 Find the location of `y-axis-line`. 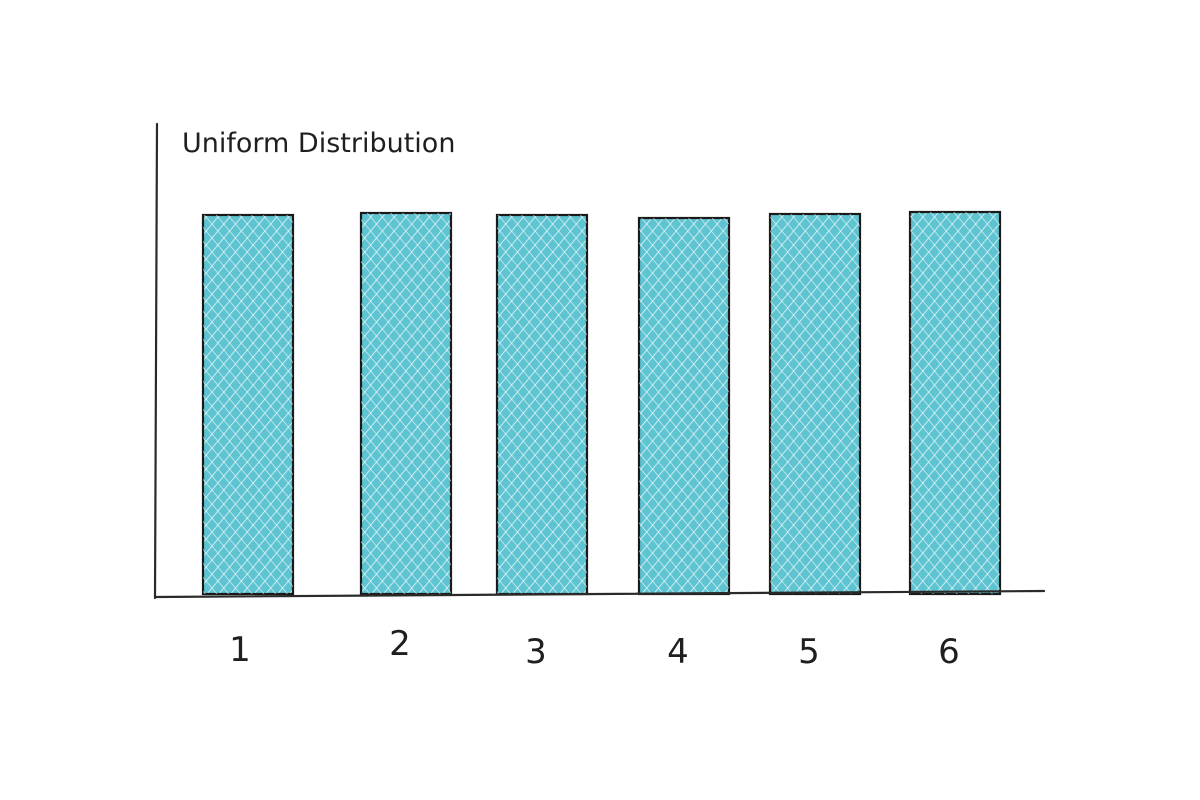

y-axis-line is located at coordinates (156, 361).